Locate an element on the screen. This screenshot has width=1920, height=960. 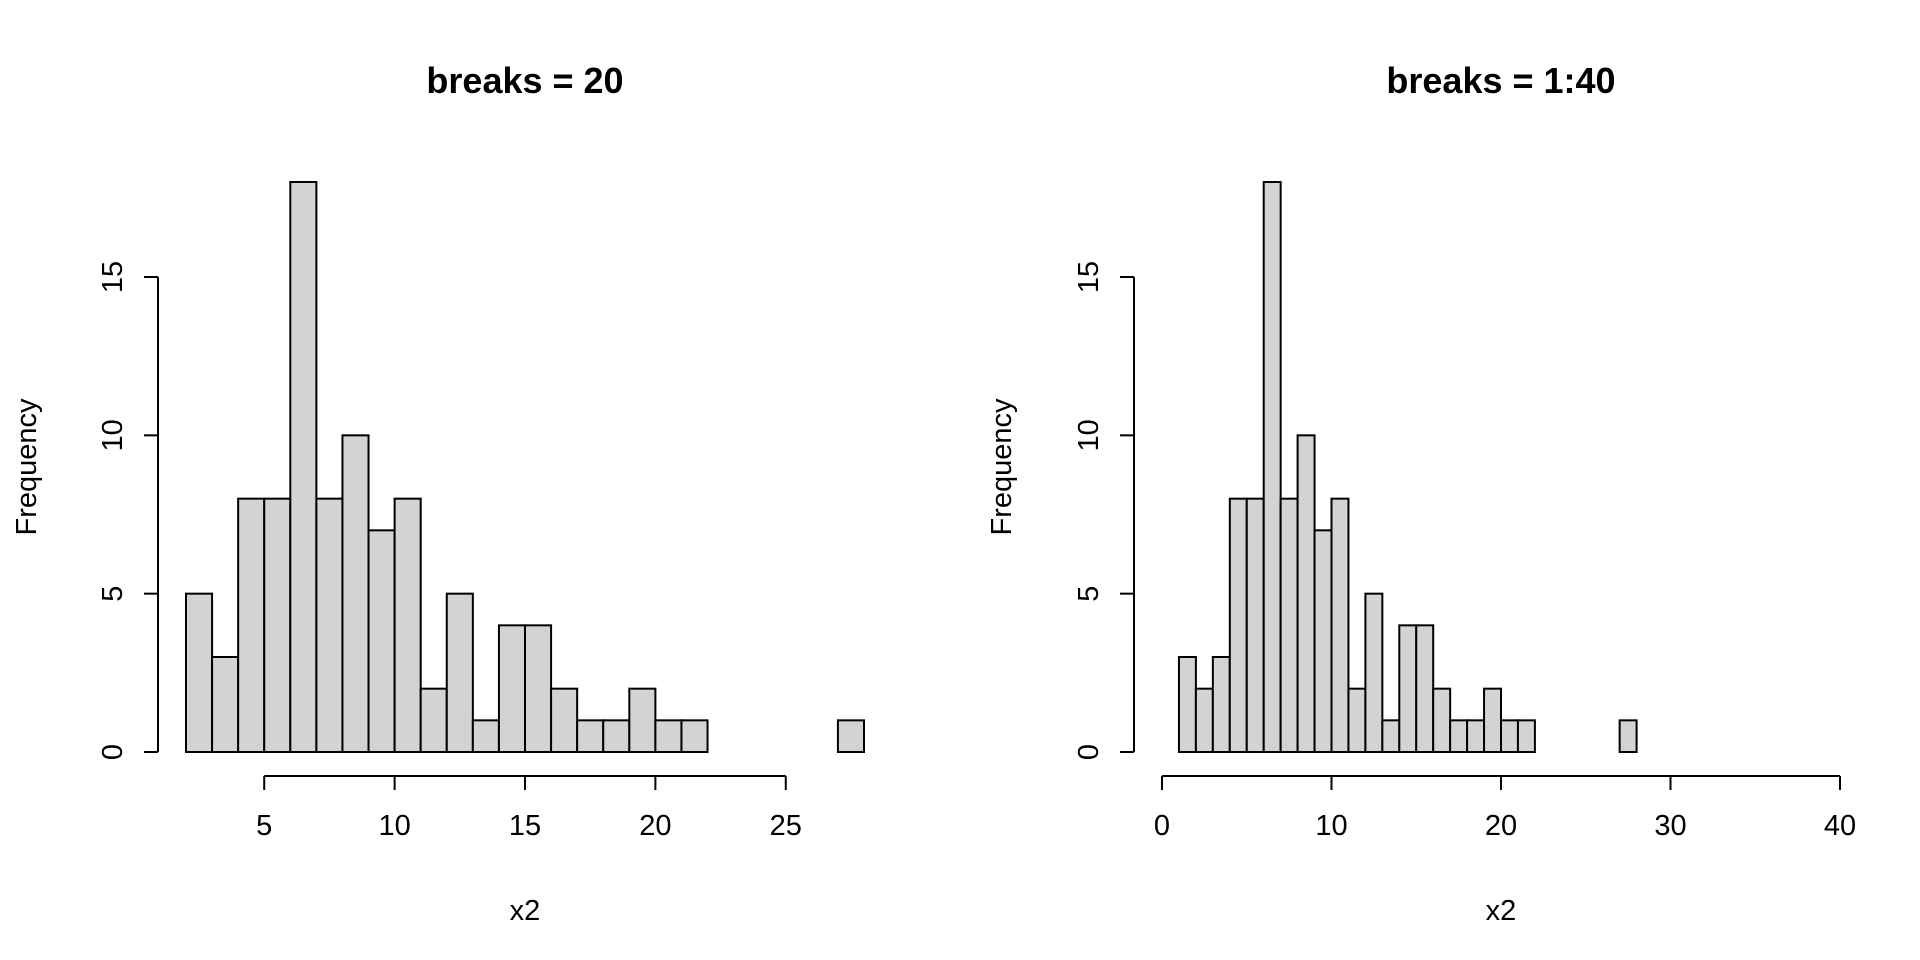
x-tick-label: 5 is located at coordinates (264, 826).